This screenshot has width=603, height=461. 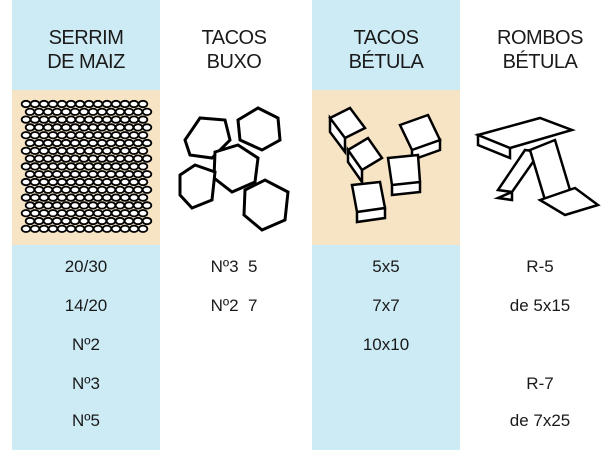 I want to click on size-item: Nº3 5, so click(x=234, y=266).